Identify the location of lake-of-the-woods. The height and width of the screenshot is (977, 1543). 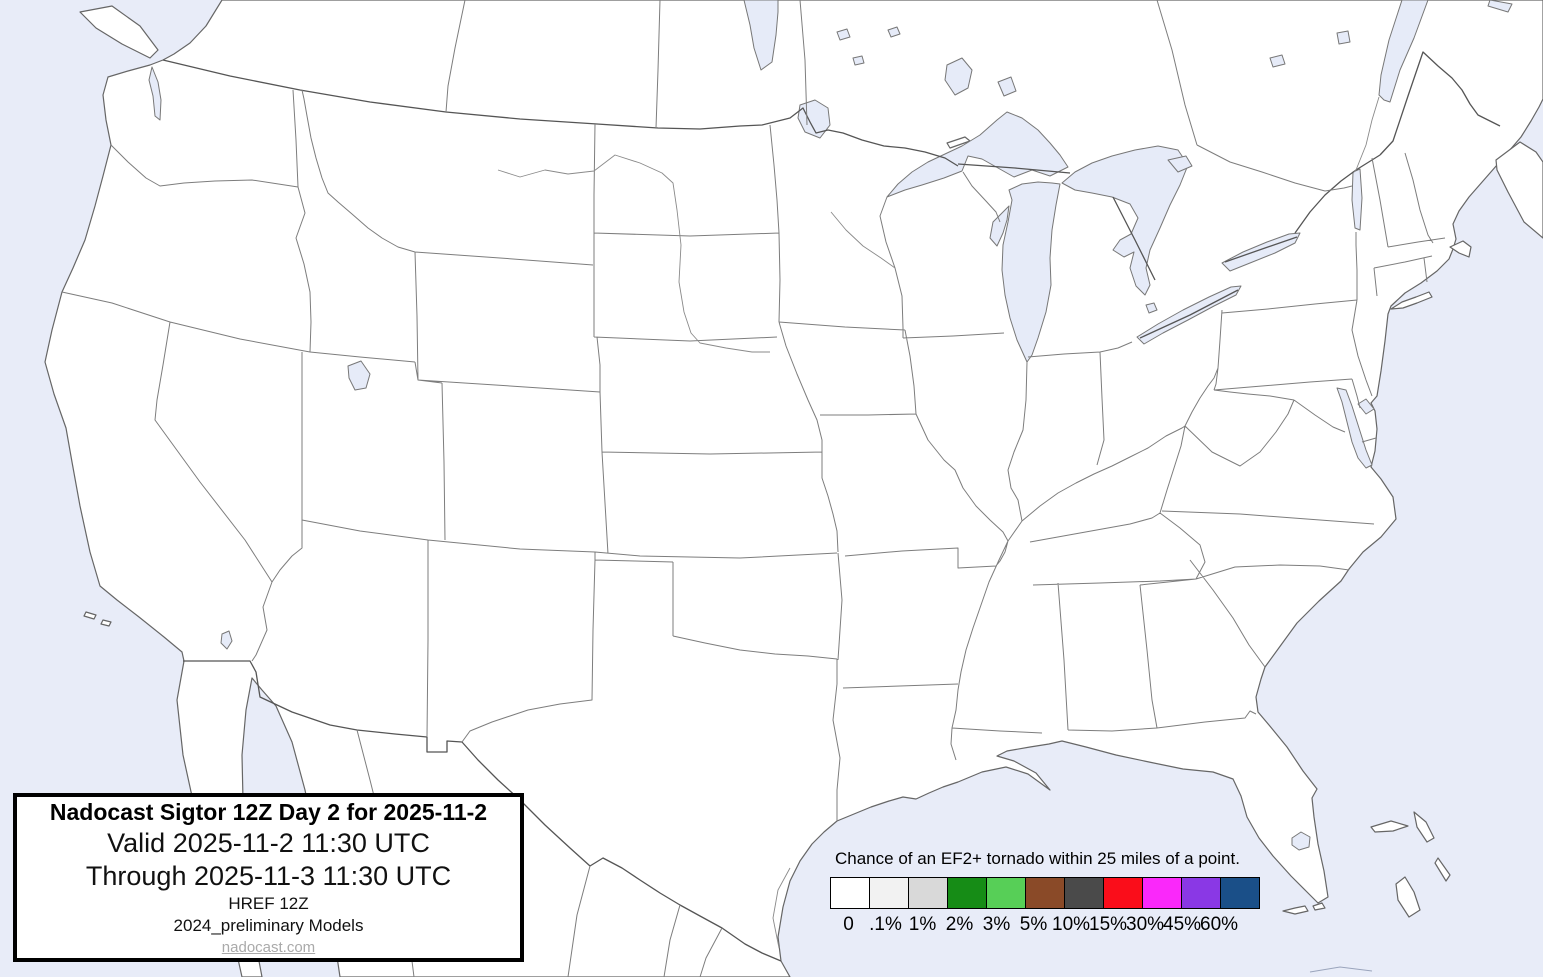
(814, 119).